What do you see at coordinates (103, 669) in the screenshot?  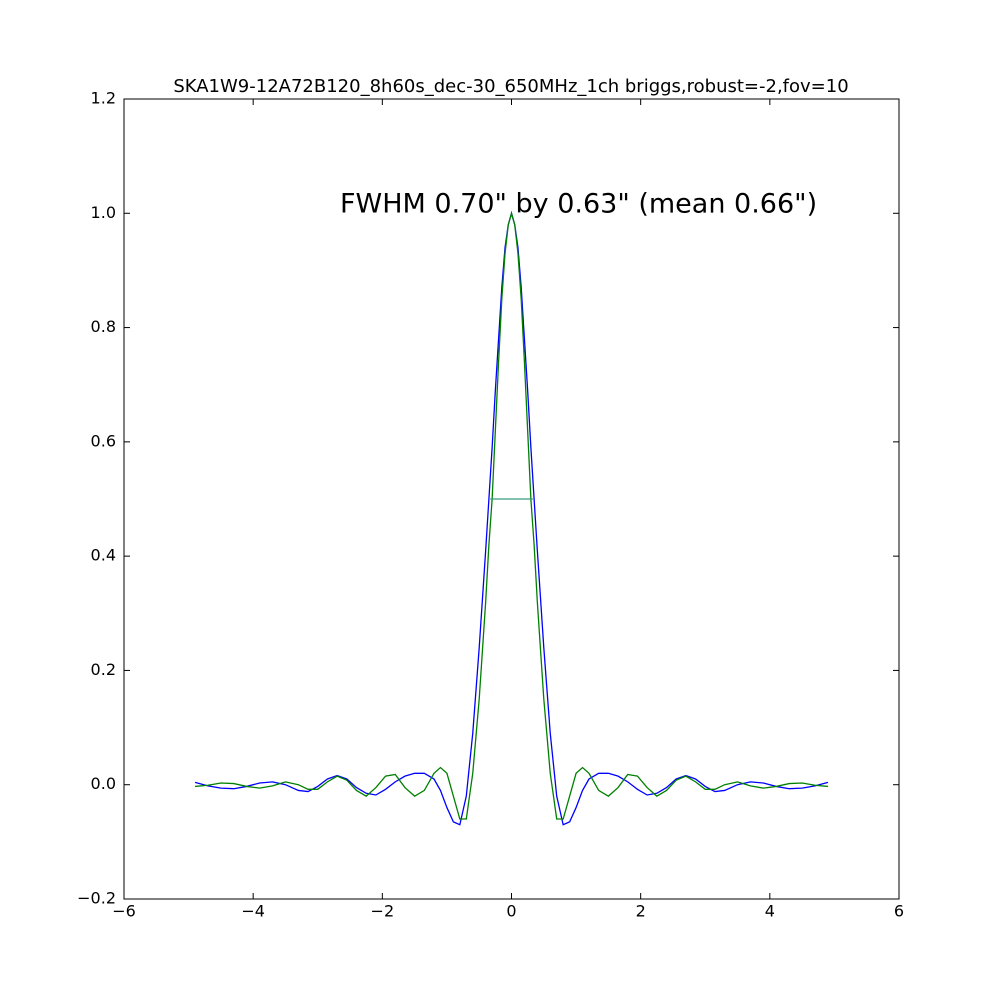 I see `y-tick-label: 0.2` at bounding box center [103, 669].